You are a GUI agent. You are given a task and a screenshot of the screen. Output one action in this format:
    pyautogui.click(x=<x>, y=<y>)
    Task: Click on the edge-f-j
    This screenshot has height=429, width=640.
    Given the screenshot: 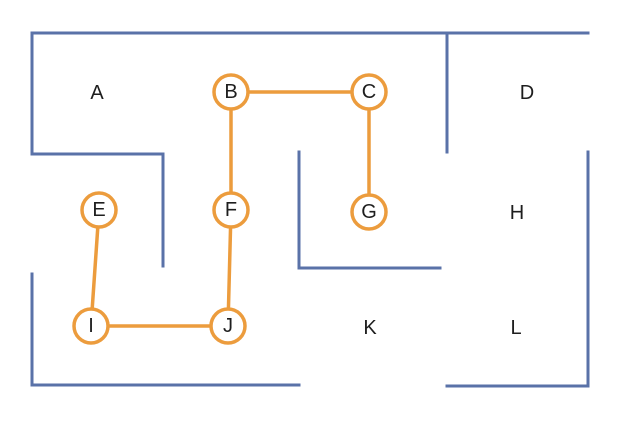 What is the action you would take?
    pyautogui.click(x=229, y=268)
    